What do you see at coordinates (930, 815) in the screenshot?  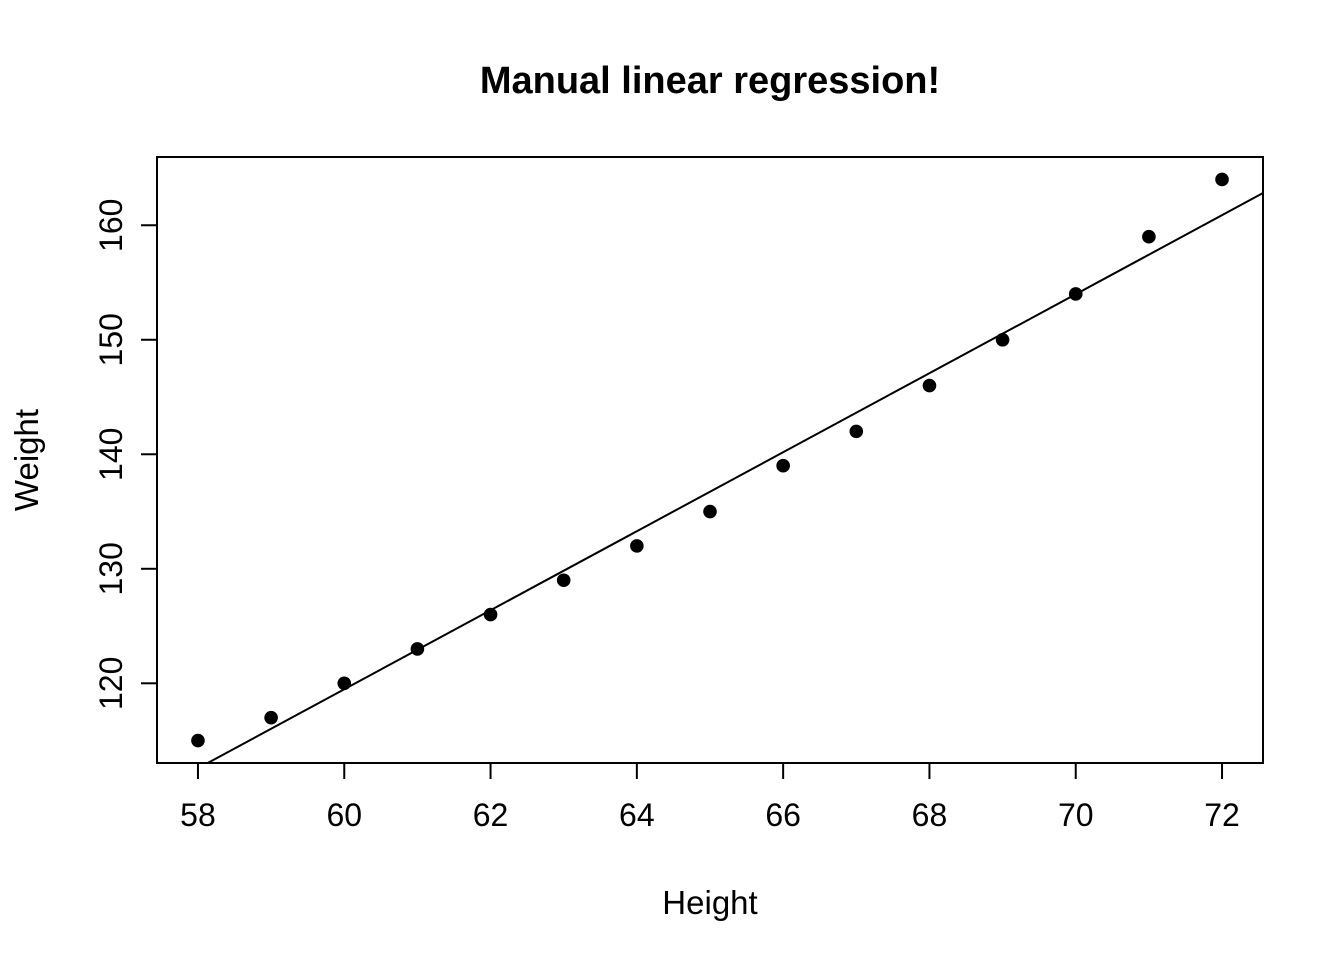 I see `x-tick-label: 68` at bounding box center [930, 815].